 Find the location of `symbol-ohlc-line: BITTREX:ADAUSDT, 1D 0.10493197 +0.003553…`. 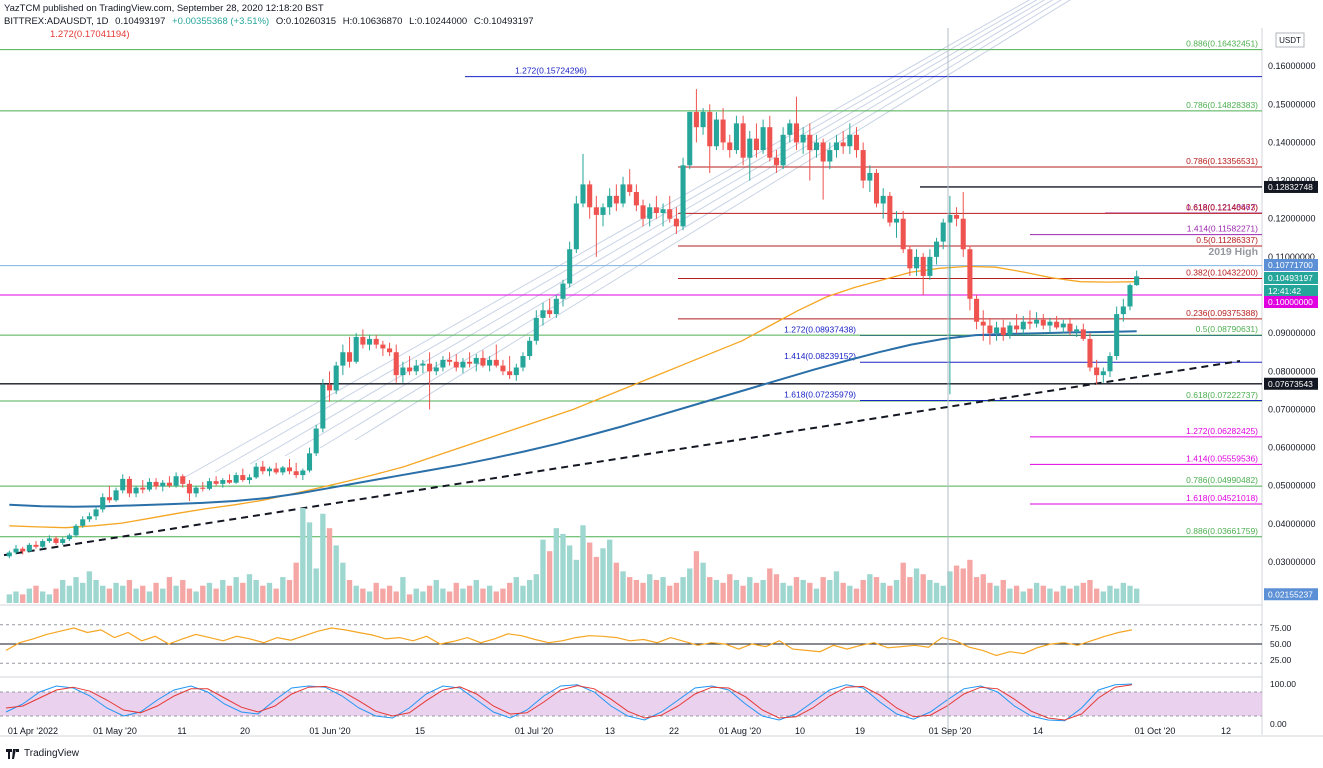

symbol-ohlc-line: BITTREX:ADAUSDT, 1D 0.10493197 +0.003553… is located at coordinates (271, 21).